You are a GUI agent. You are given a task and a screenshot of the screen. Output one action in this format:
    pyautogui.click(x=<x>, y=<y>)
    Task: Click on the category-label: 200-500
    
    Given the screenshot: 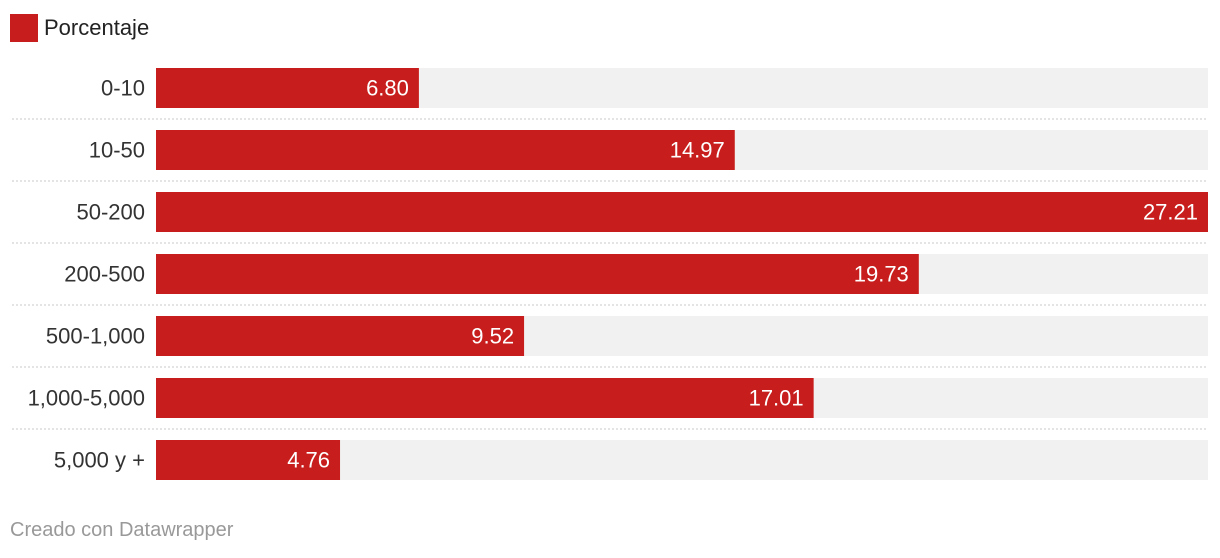 What is the action you would take?
    pyautogui.click(x=104, y=274)
    